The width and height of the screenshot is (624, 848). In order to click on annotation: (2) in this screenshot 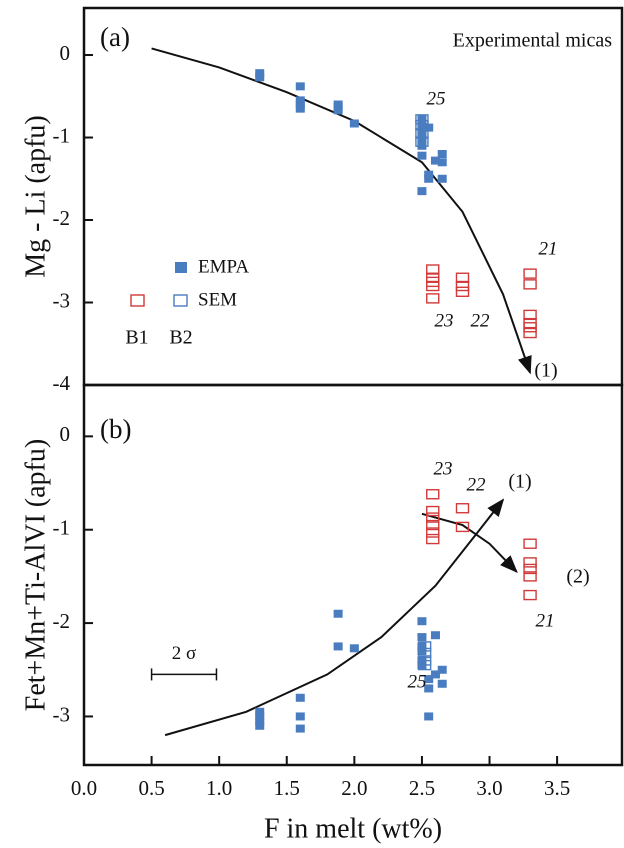, I will do `click(577, 577)`.